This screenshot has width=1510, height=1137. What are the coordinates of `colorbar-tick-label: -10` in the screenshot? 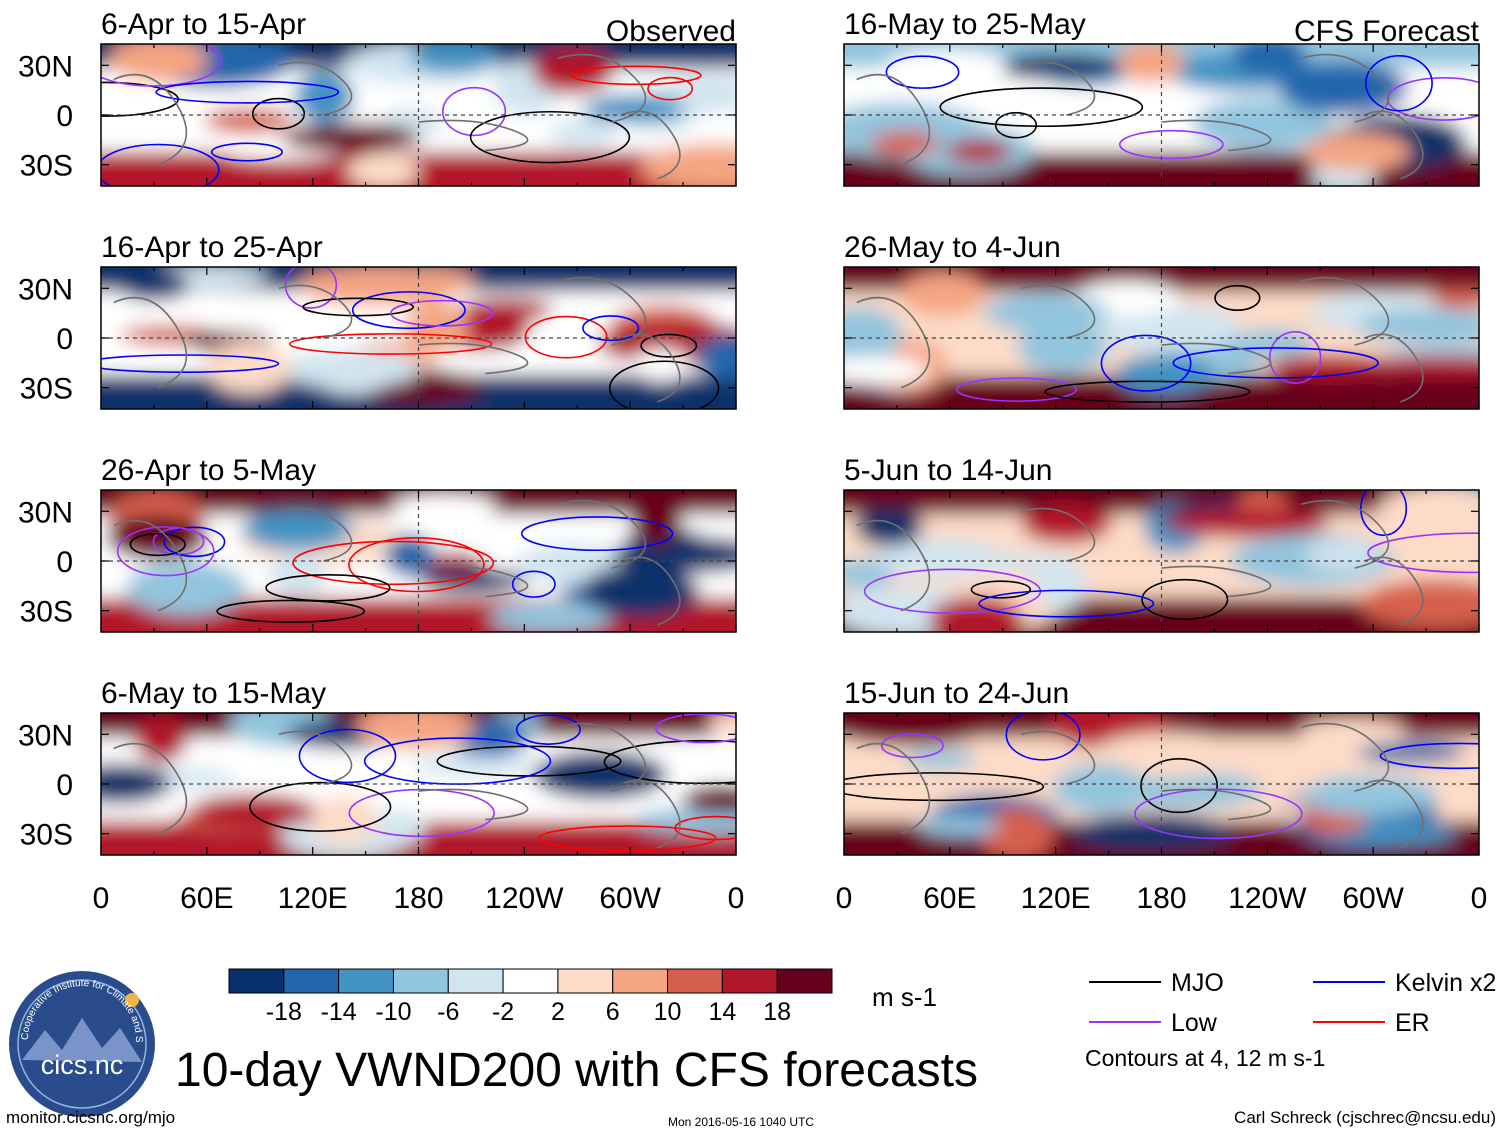 It's located at (393, 1012).